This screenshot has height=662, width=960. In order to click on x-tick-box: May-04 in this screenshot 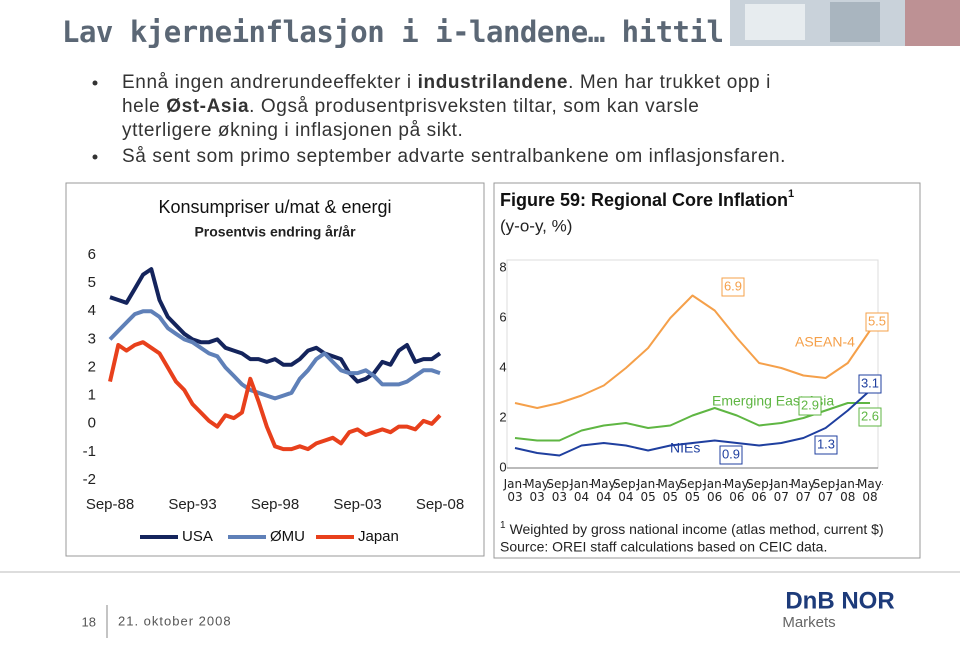, I will do `click(603, 491)`.